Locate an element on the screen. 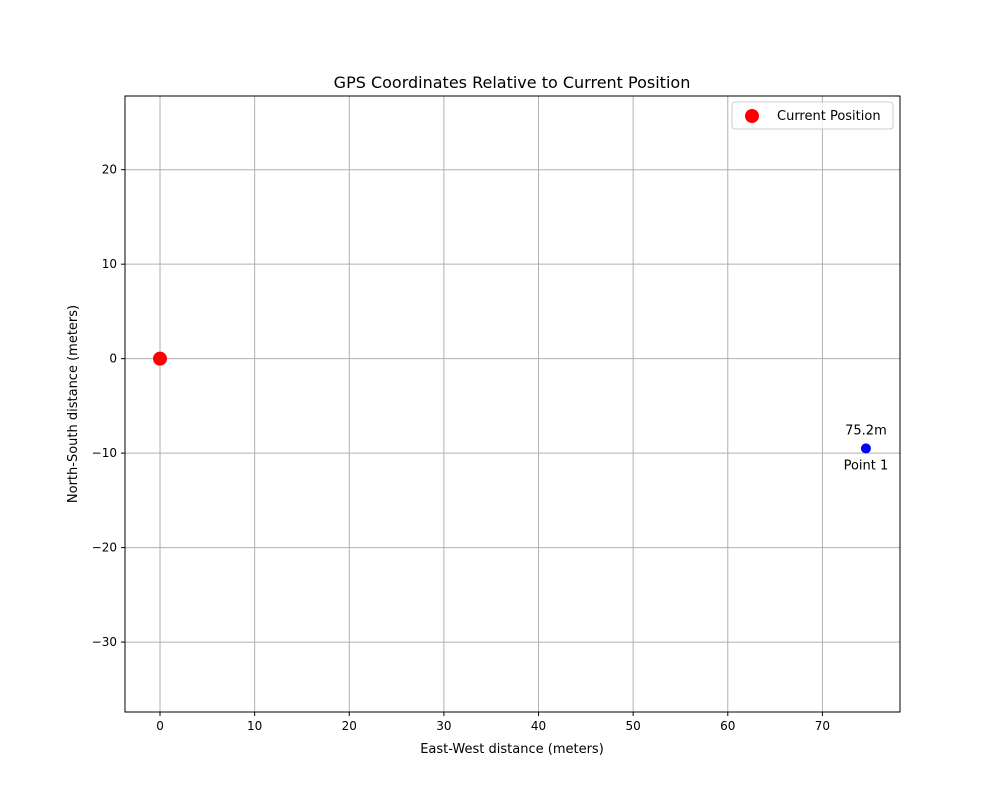 The height and width of the screenshot is (805, 1000). y-axis-label: North-South distance (meters) is located at coordinates (73, 404).